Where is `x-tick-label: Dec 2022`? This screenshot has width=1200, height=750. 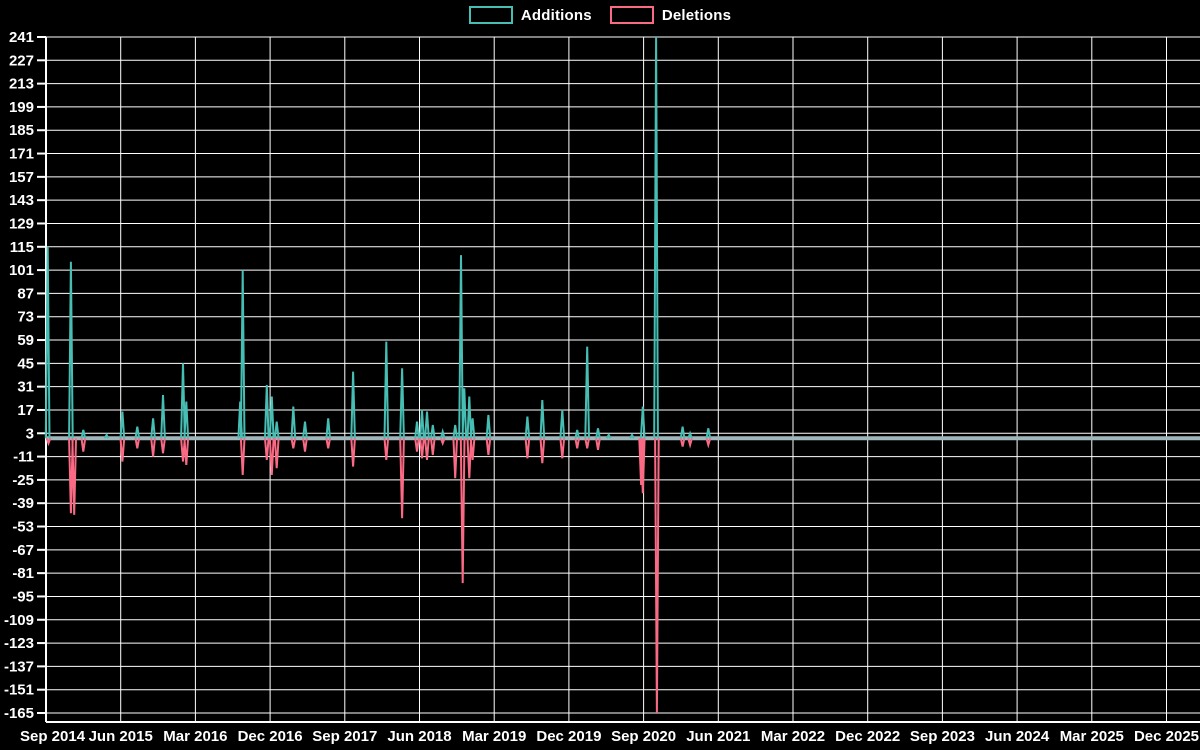 x-tick-label: Dec 2022 is located at coordinates (867, 736).